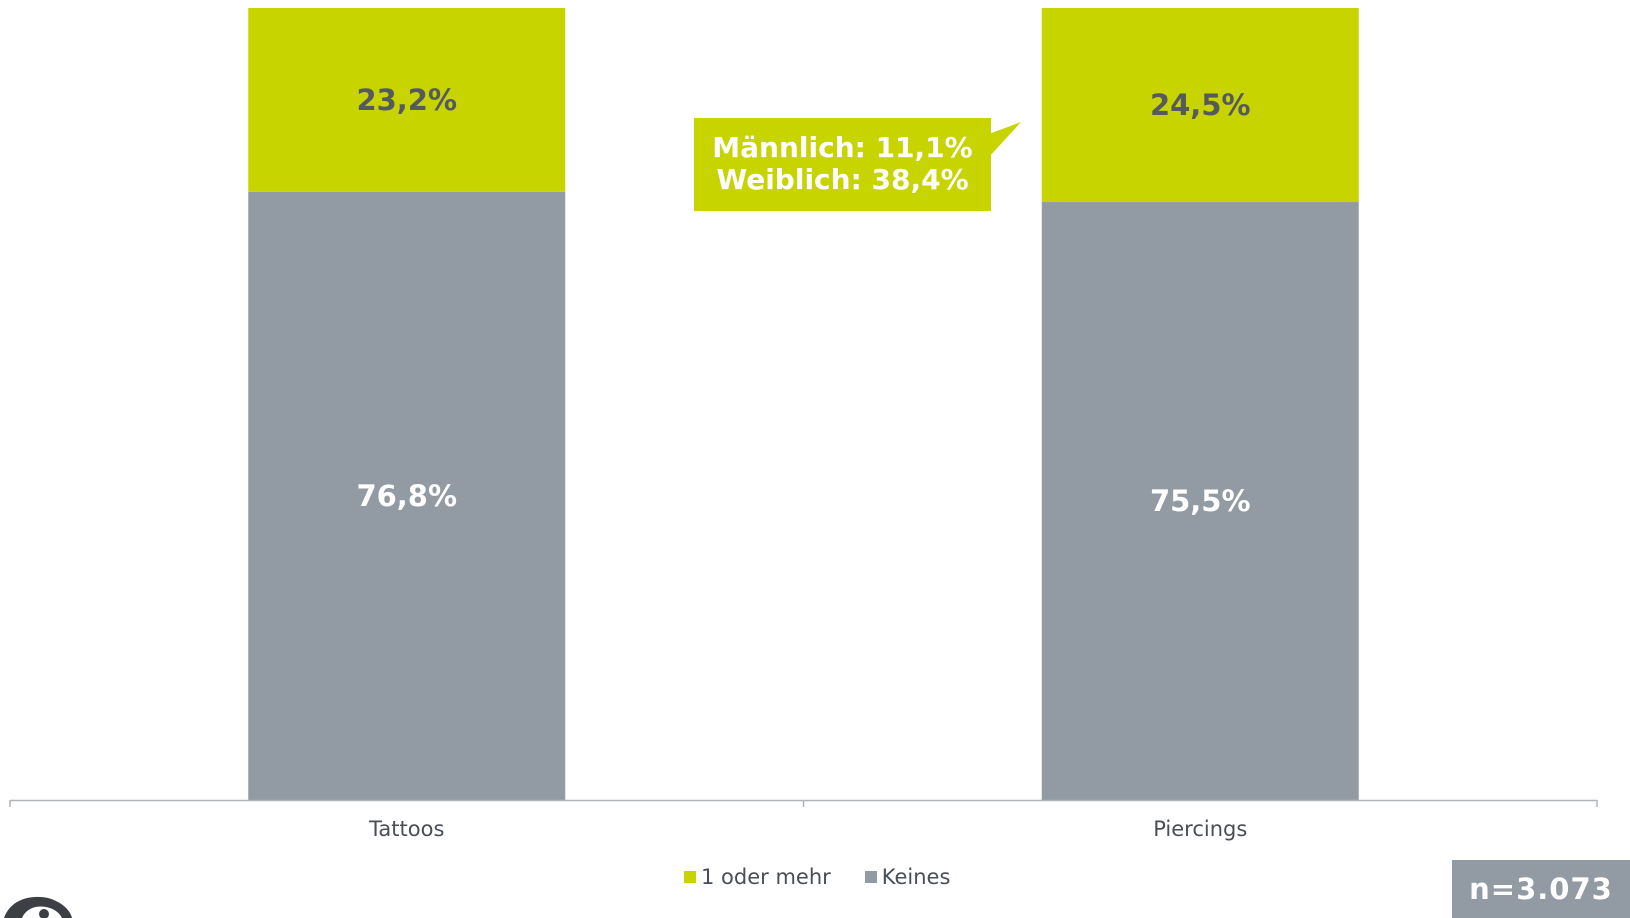 This screenshot has height=918, width=1630. Describe the element at coordinates (870, 877) in the screenshot. I see `legend-swatch-none` at that location.